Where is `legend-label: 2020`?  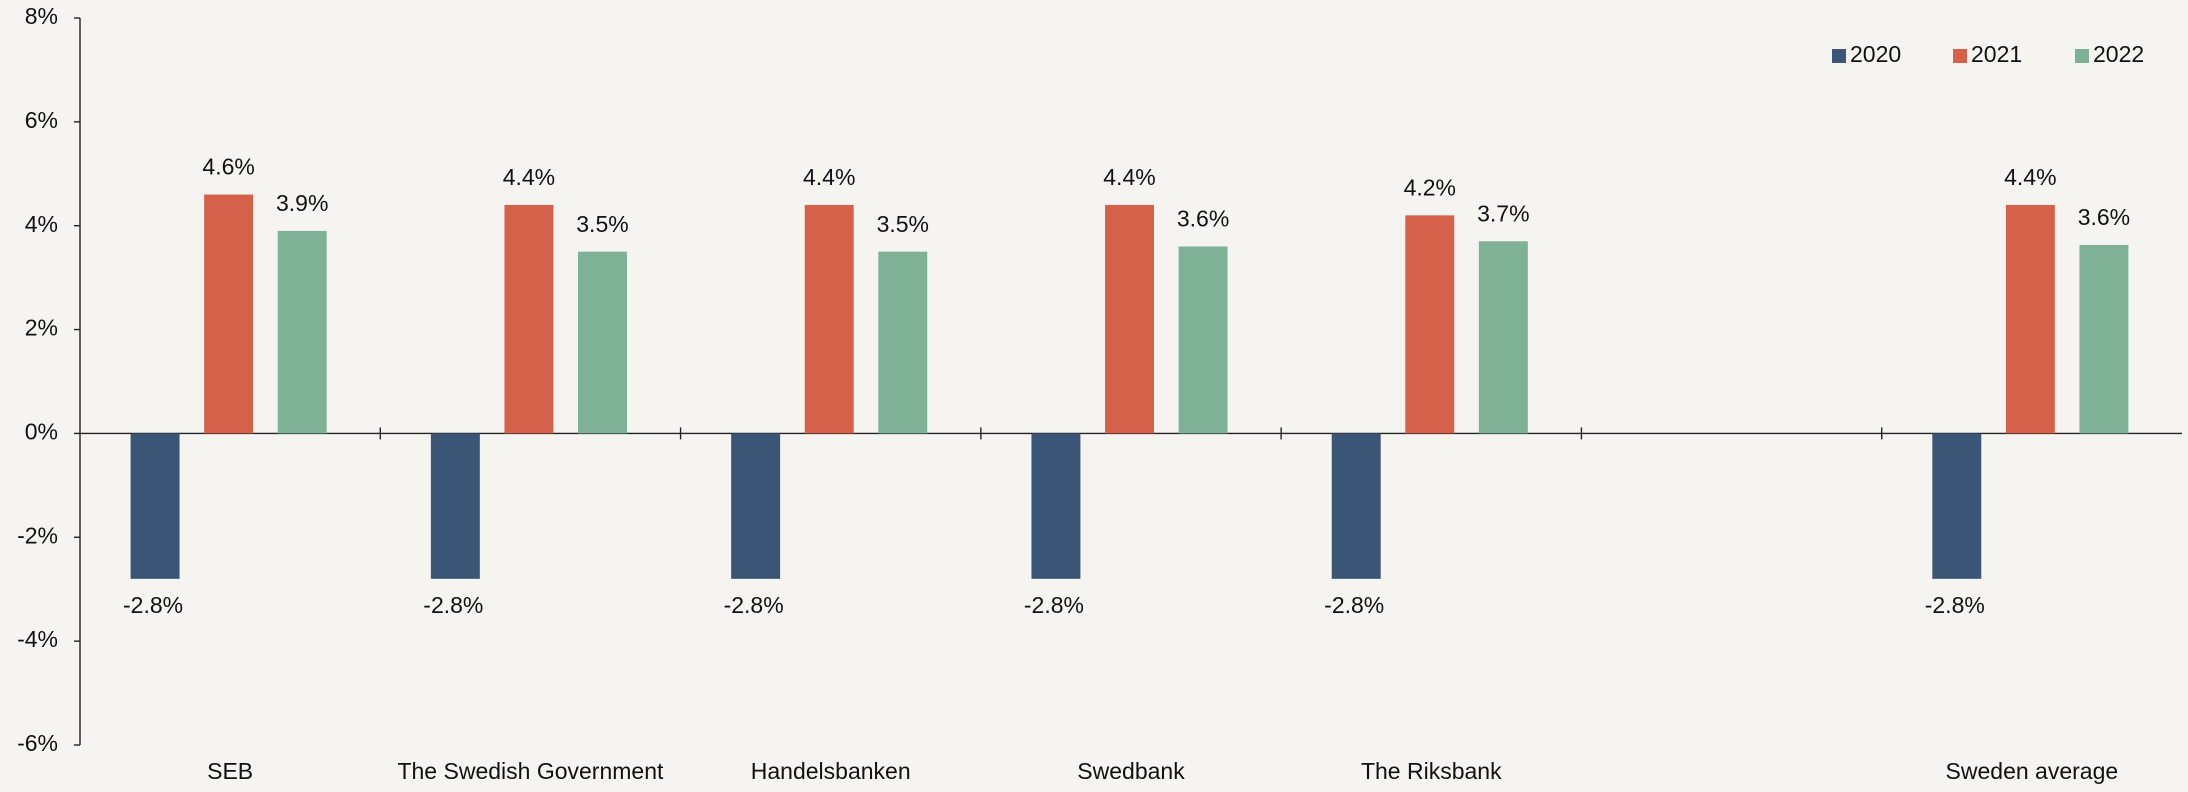
legend-label: 2020 is located at coordinates (1875, 54).